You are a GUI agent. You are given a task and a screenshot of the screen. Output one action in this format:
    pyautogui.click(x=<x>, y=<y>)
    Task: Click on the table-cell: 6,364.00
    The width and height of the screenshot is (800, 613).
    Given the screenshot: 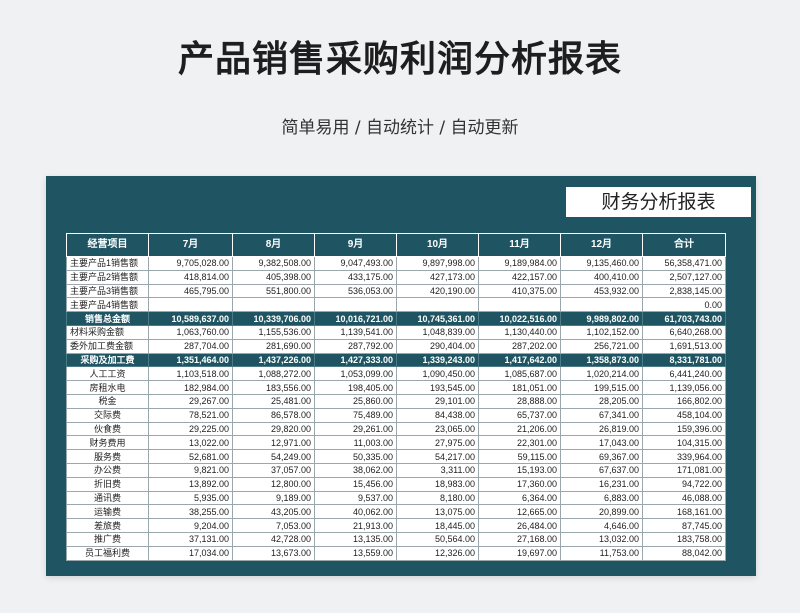 What is the action you would take?
    pyautogui.click(x=519, y=498)
    